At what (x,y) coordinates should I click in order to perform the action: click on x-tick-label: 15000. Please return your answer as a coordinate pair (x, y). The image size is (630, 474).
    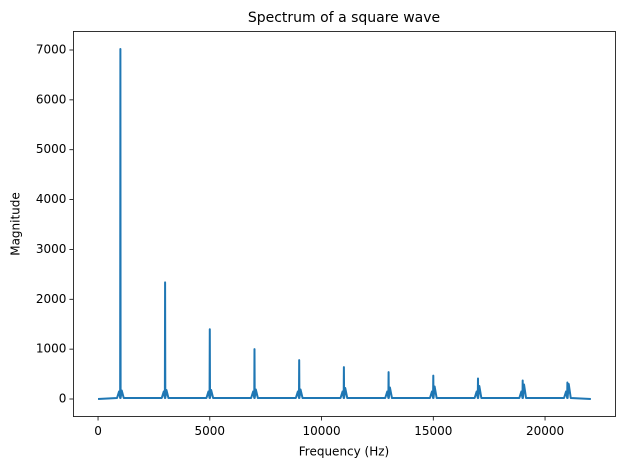
    Looking at the image, I should click on (433, 431).